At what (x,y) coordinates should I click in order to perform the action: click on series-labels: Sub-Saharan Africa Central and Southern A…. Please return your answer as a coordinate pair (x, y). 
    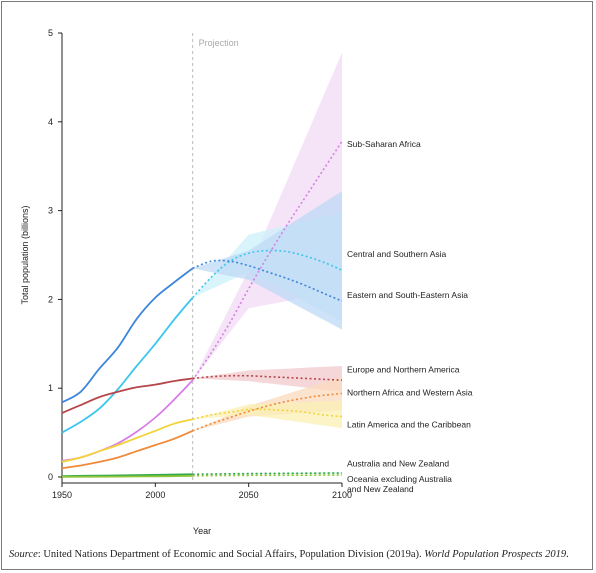
    Looking at the image, I should click on (410, 316).